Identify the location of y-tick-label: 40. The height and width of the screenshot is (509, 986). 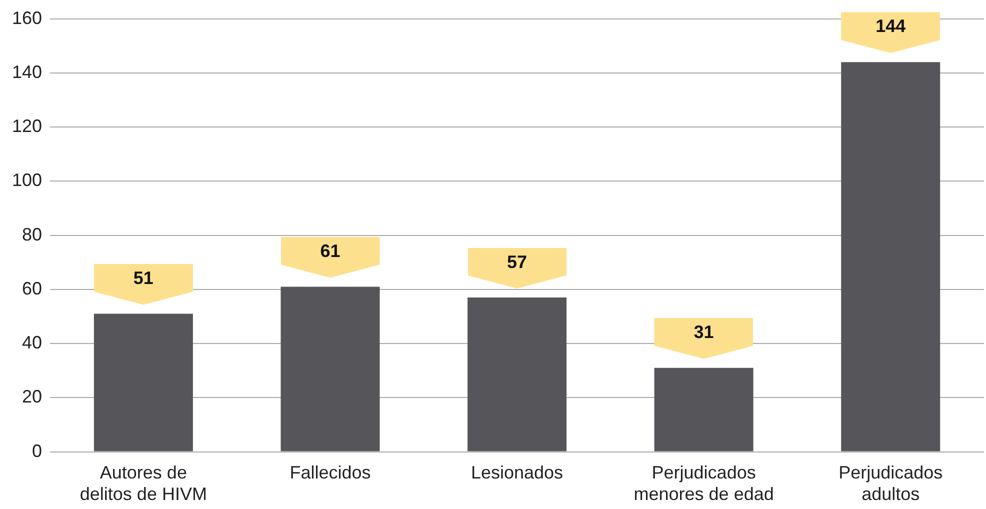
(32, 342).